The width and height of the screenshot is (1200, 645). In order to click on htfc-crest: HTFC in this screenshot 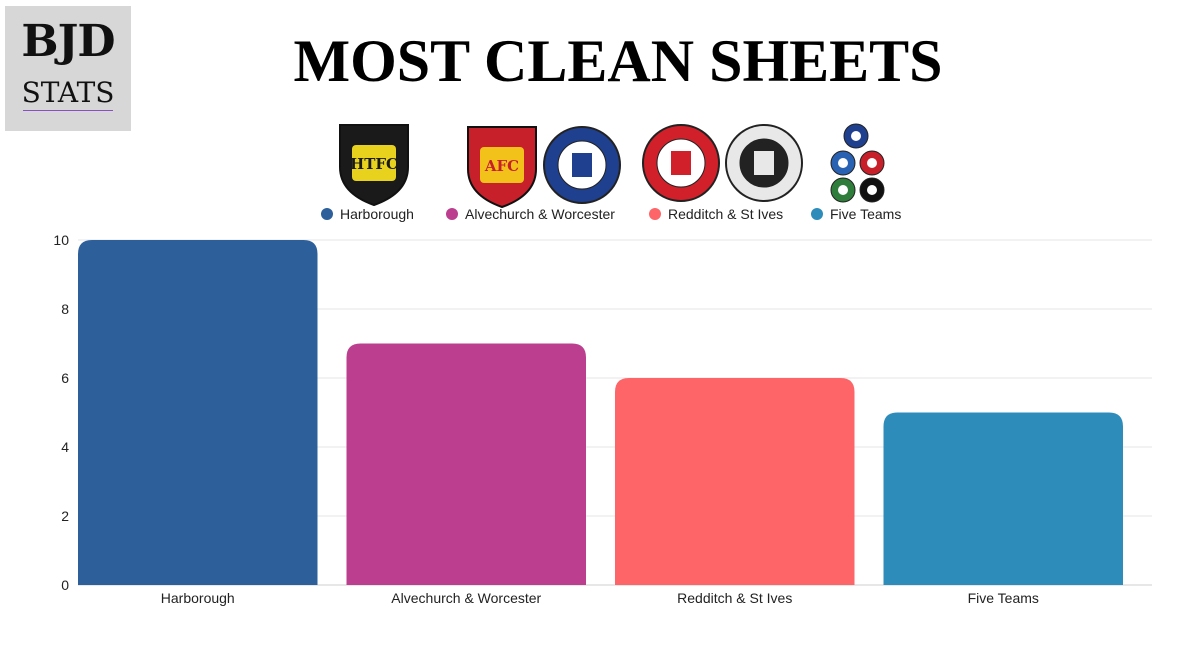, I will do `click(374, 165)`.